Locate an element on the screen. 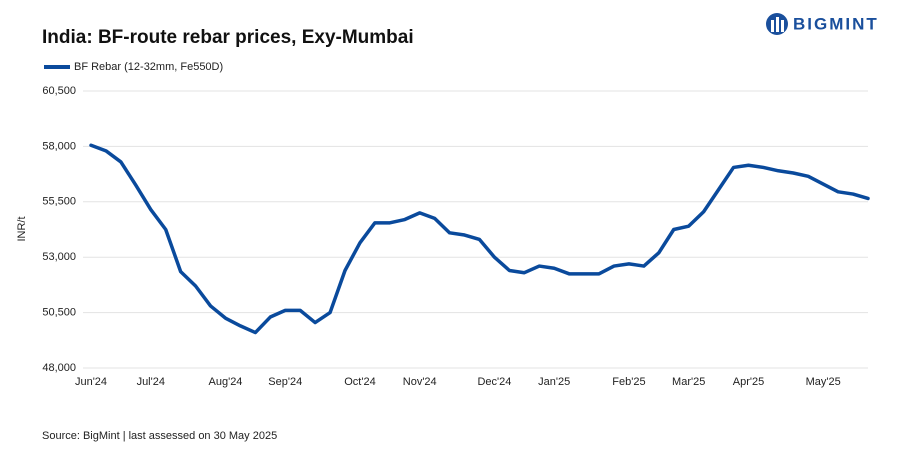 This screenshot has width=907, height=453. x-tick-label: Jun'24 is located at coordinates (91, 382).